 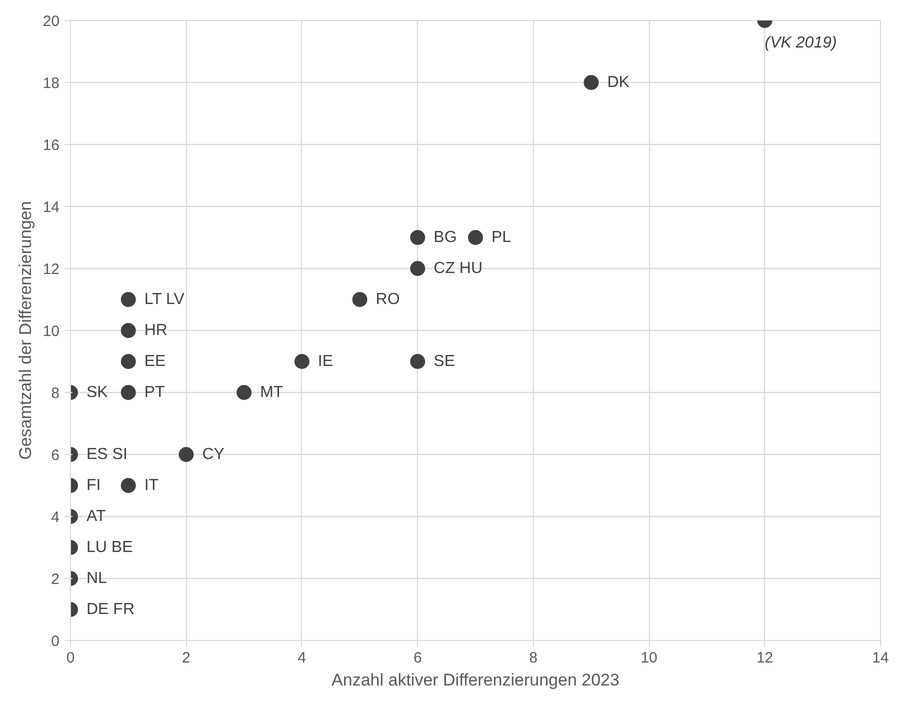 What do you see at coordinates (156, 330) in the screenshot?
I see `annotation: HR` at bounding box center [156, 330].